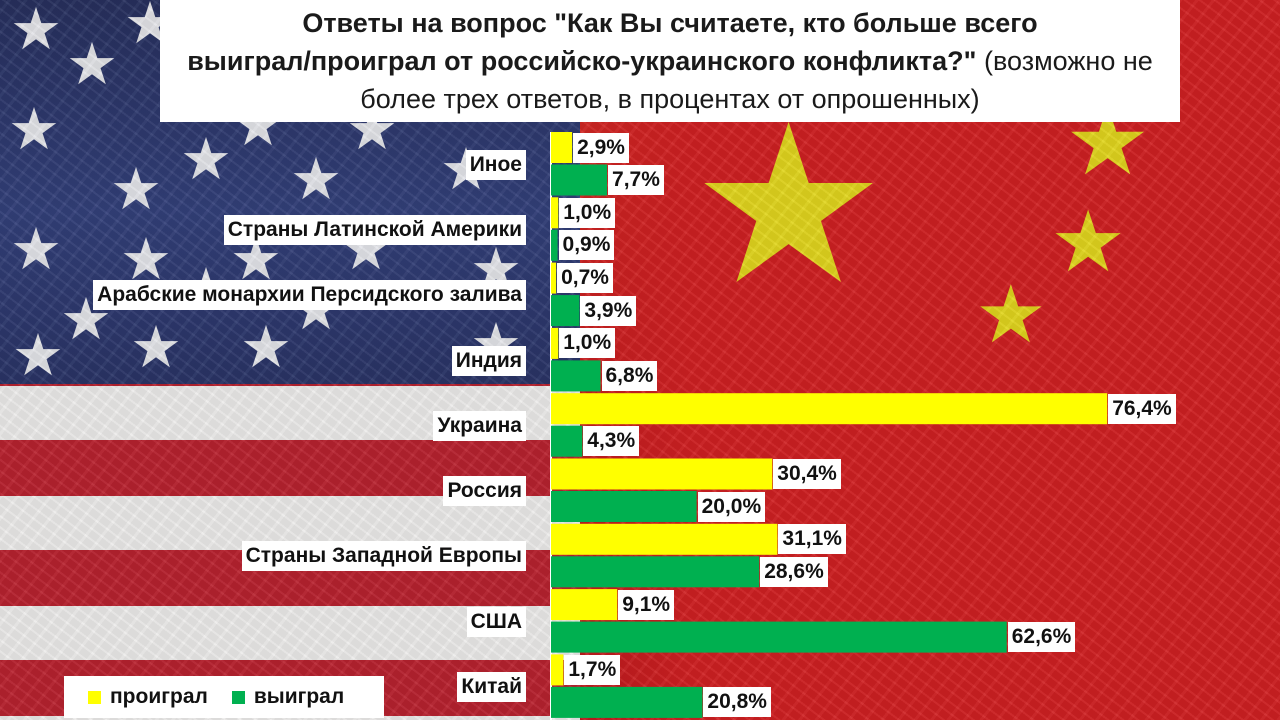 Image resolution: width=1280 pixels, height=720 pixels. I want to click on value-label-won: 4,3%, so click(611, 441).